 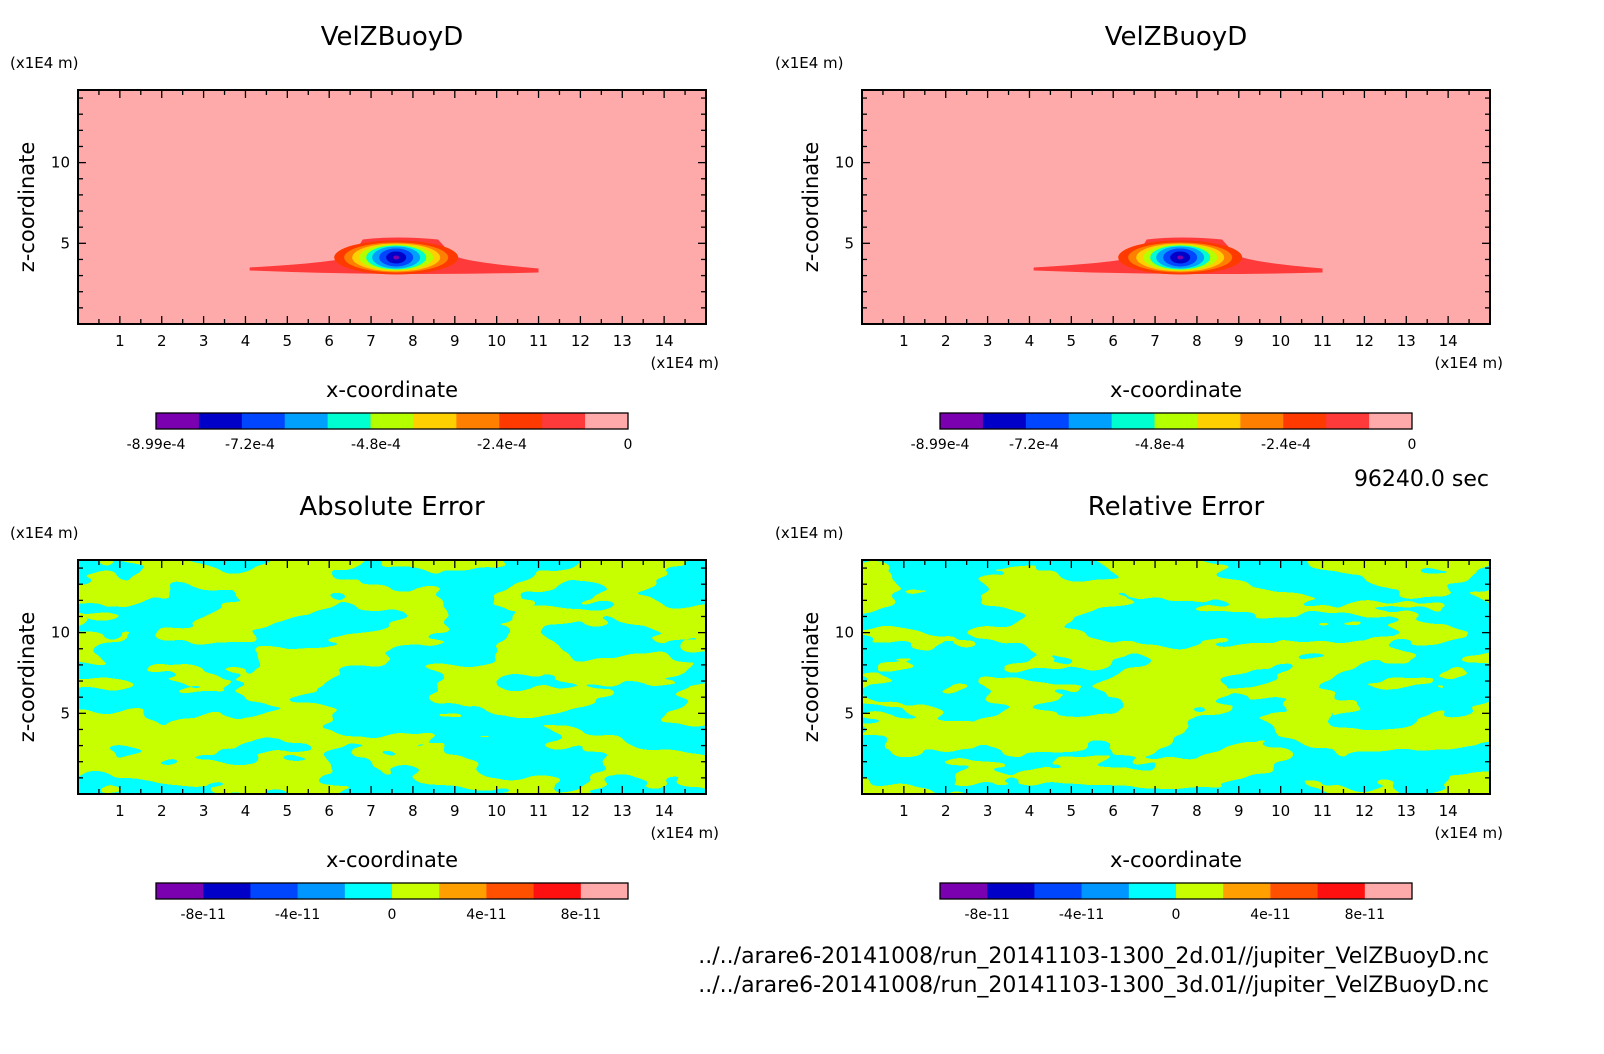 I want to click on bubble-contours, so click(x=1178, y=256).